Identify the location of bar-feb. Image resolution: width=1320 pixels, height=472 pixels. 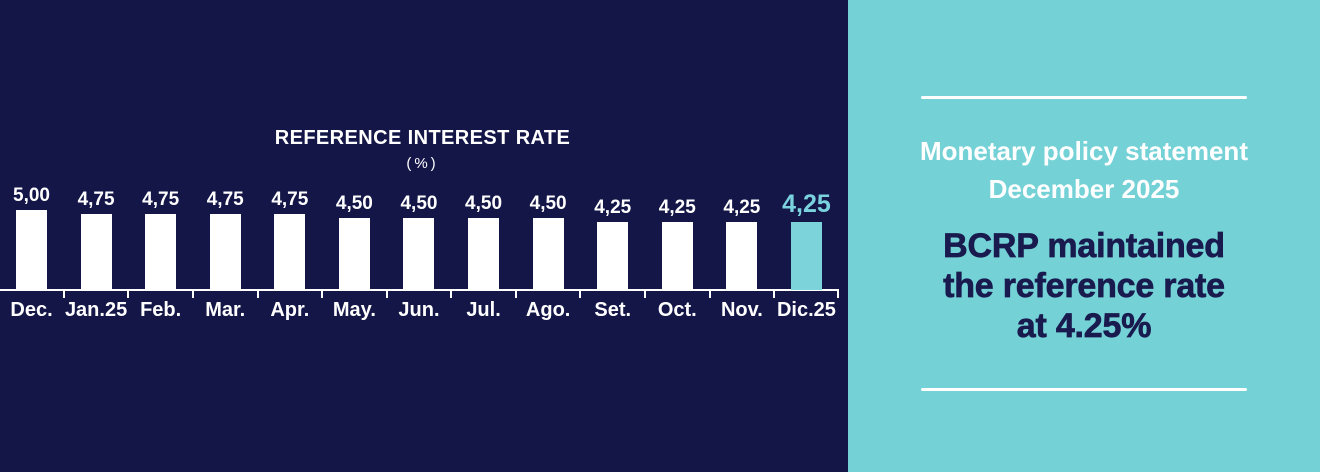
(161, 252).